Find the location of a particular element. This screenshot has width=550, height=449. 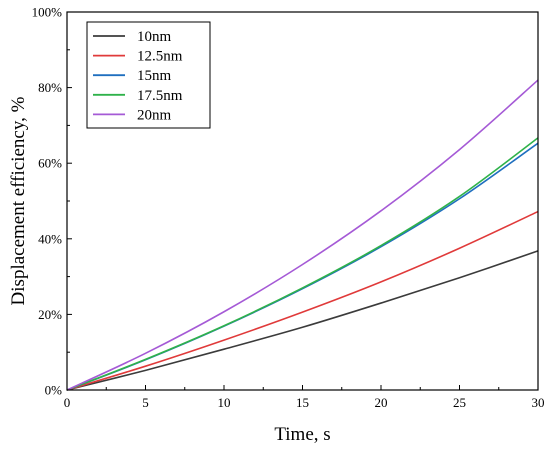

y-tick-label: 100% is located at coordinates (47, 12).